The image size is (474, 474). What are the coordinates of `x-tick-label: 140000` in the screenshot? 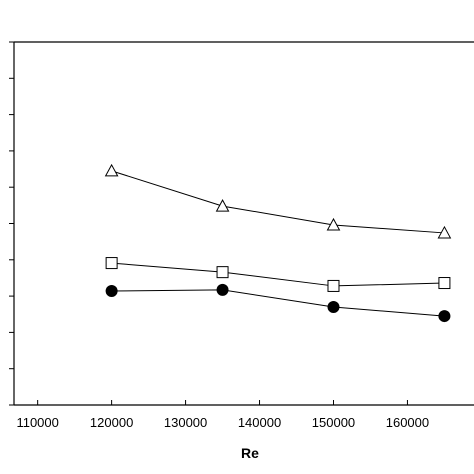 It's located at (259, 422).